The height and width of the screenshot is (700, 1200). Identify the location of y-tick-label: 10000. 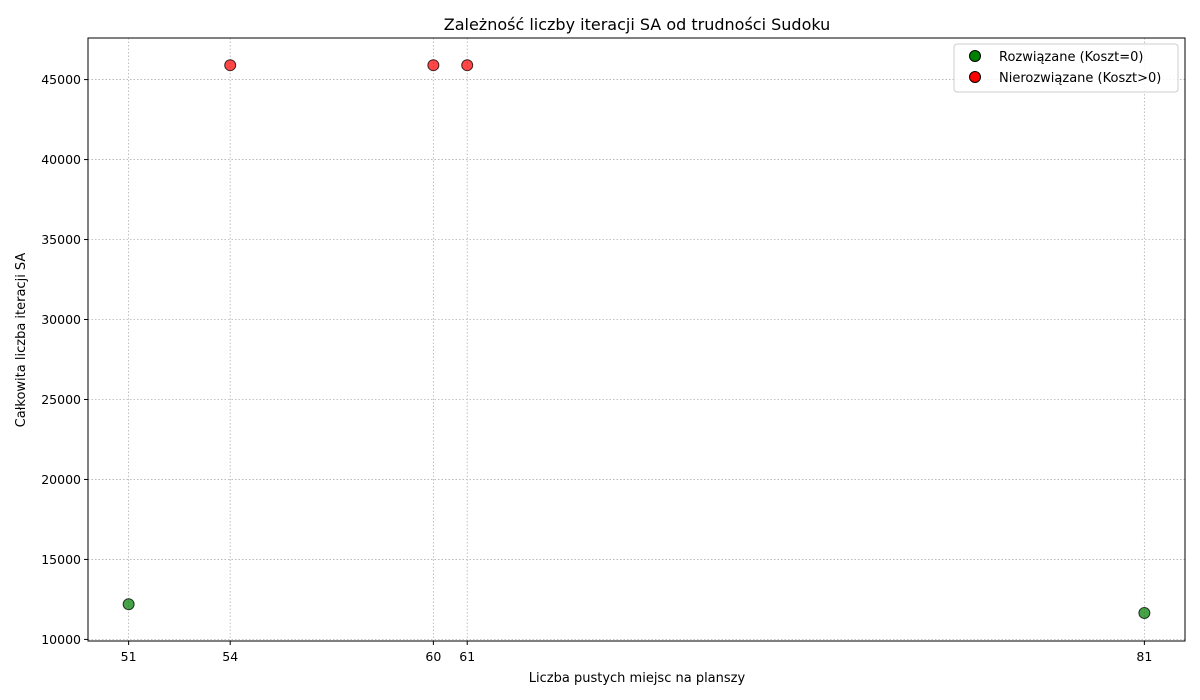
(61, 639).